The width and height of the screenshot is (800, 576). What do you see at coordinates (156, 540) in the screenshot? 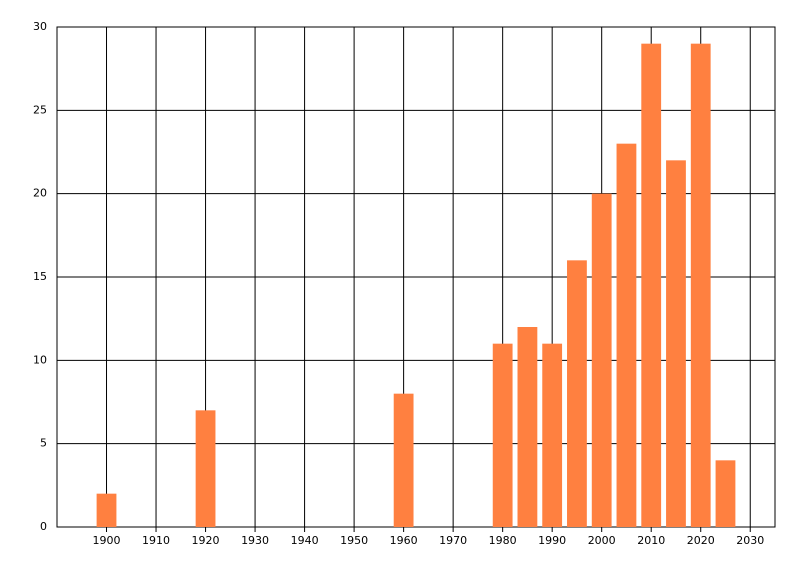
I see `x-tick-label: 1910` at bounding box center [156, 540].